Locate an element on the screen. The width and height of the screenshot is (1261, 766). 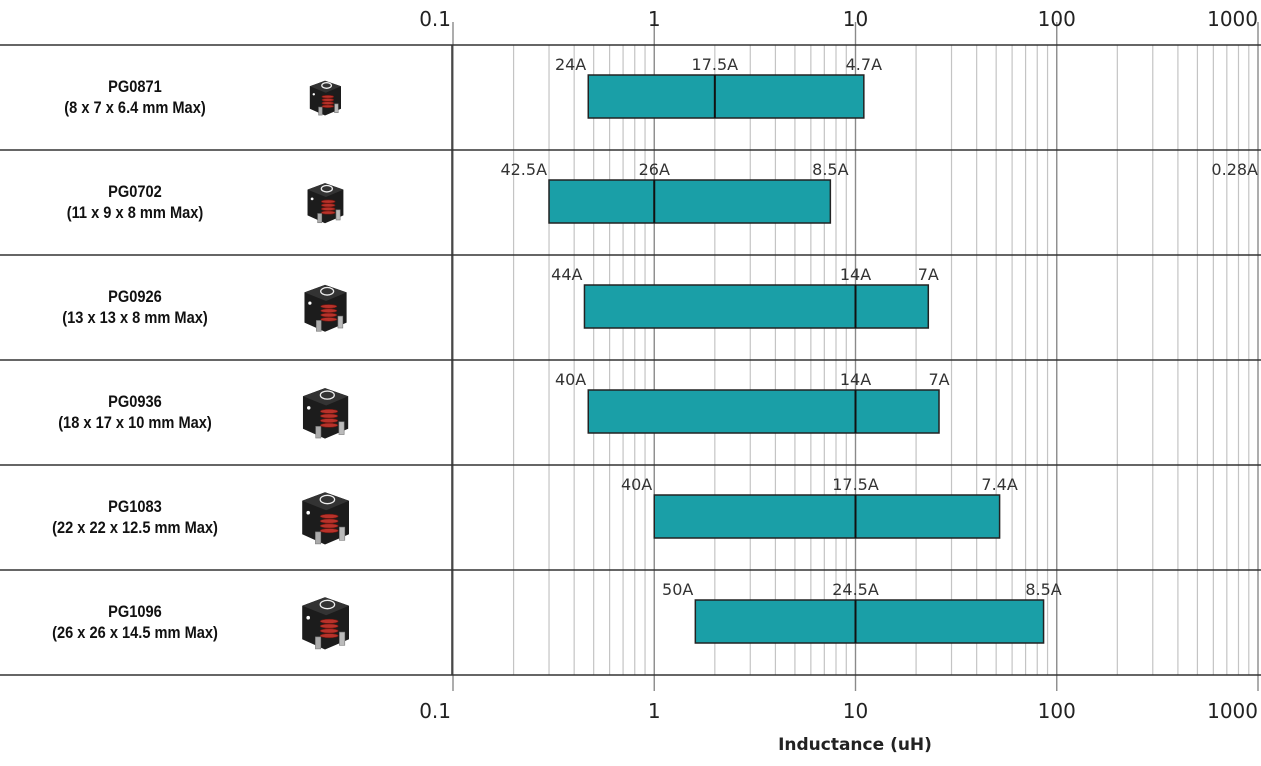
part-number: PG0702 is located at coordinates (135, 191).